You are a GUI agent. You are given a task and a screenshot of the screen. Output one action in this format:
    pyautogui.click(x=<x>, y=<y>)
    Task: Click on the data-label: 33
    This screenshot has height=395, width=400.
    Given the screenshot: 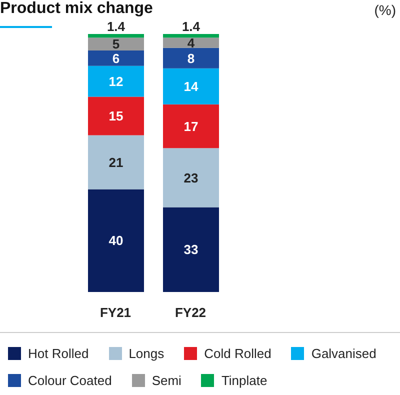 What is the action you would take?
    pyautogui.click(x=191, y=250)
    